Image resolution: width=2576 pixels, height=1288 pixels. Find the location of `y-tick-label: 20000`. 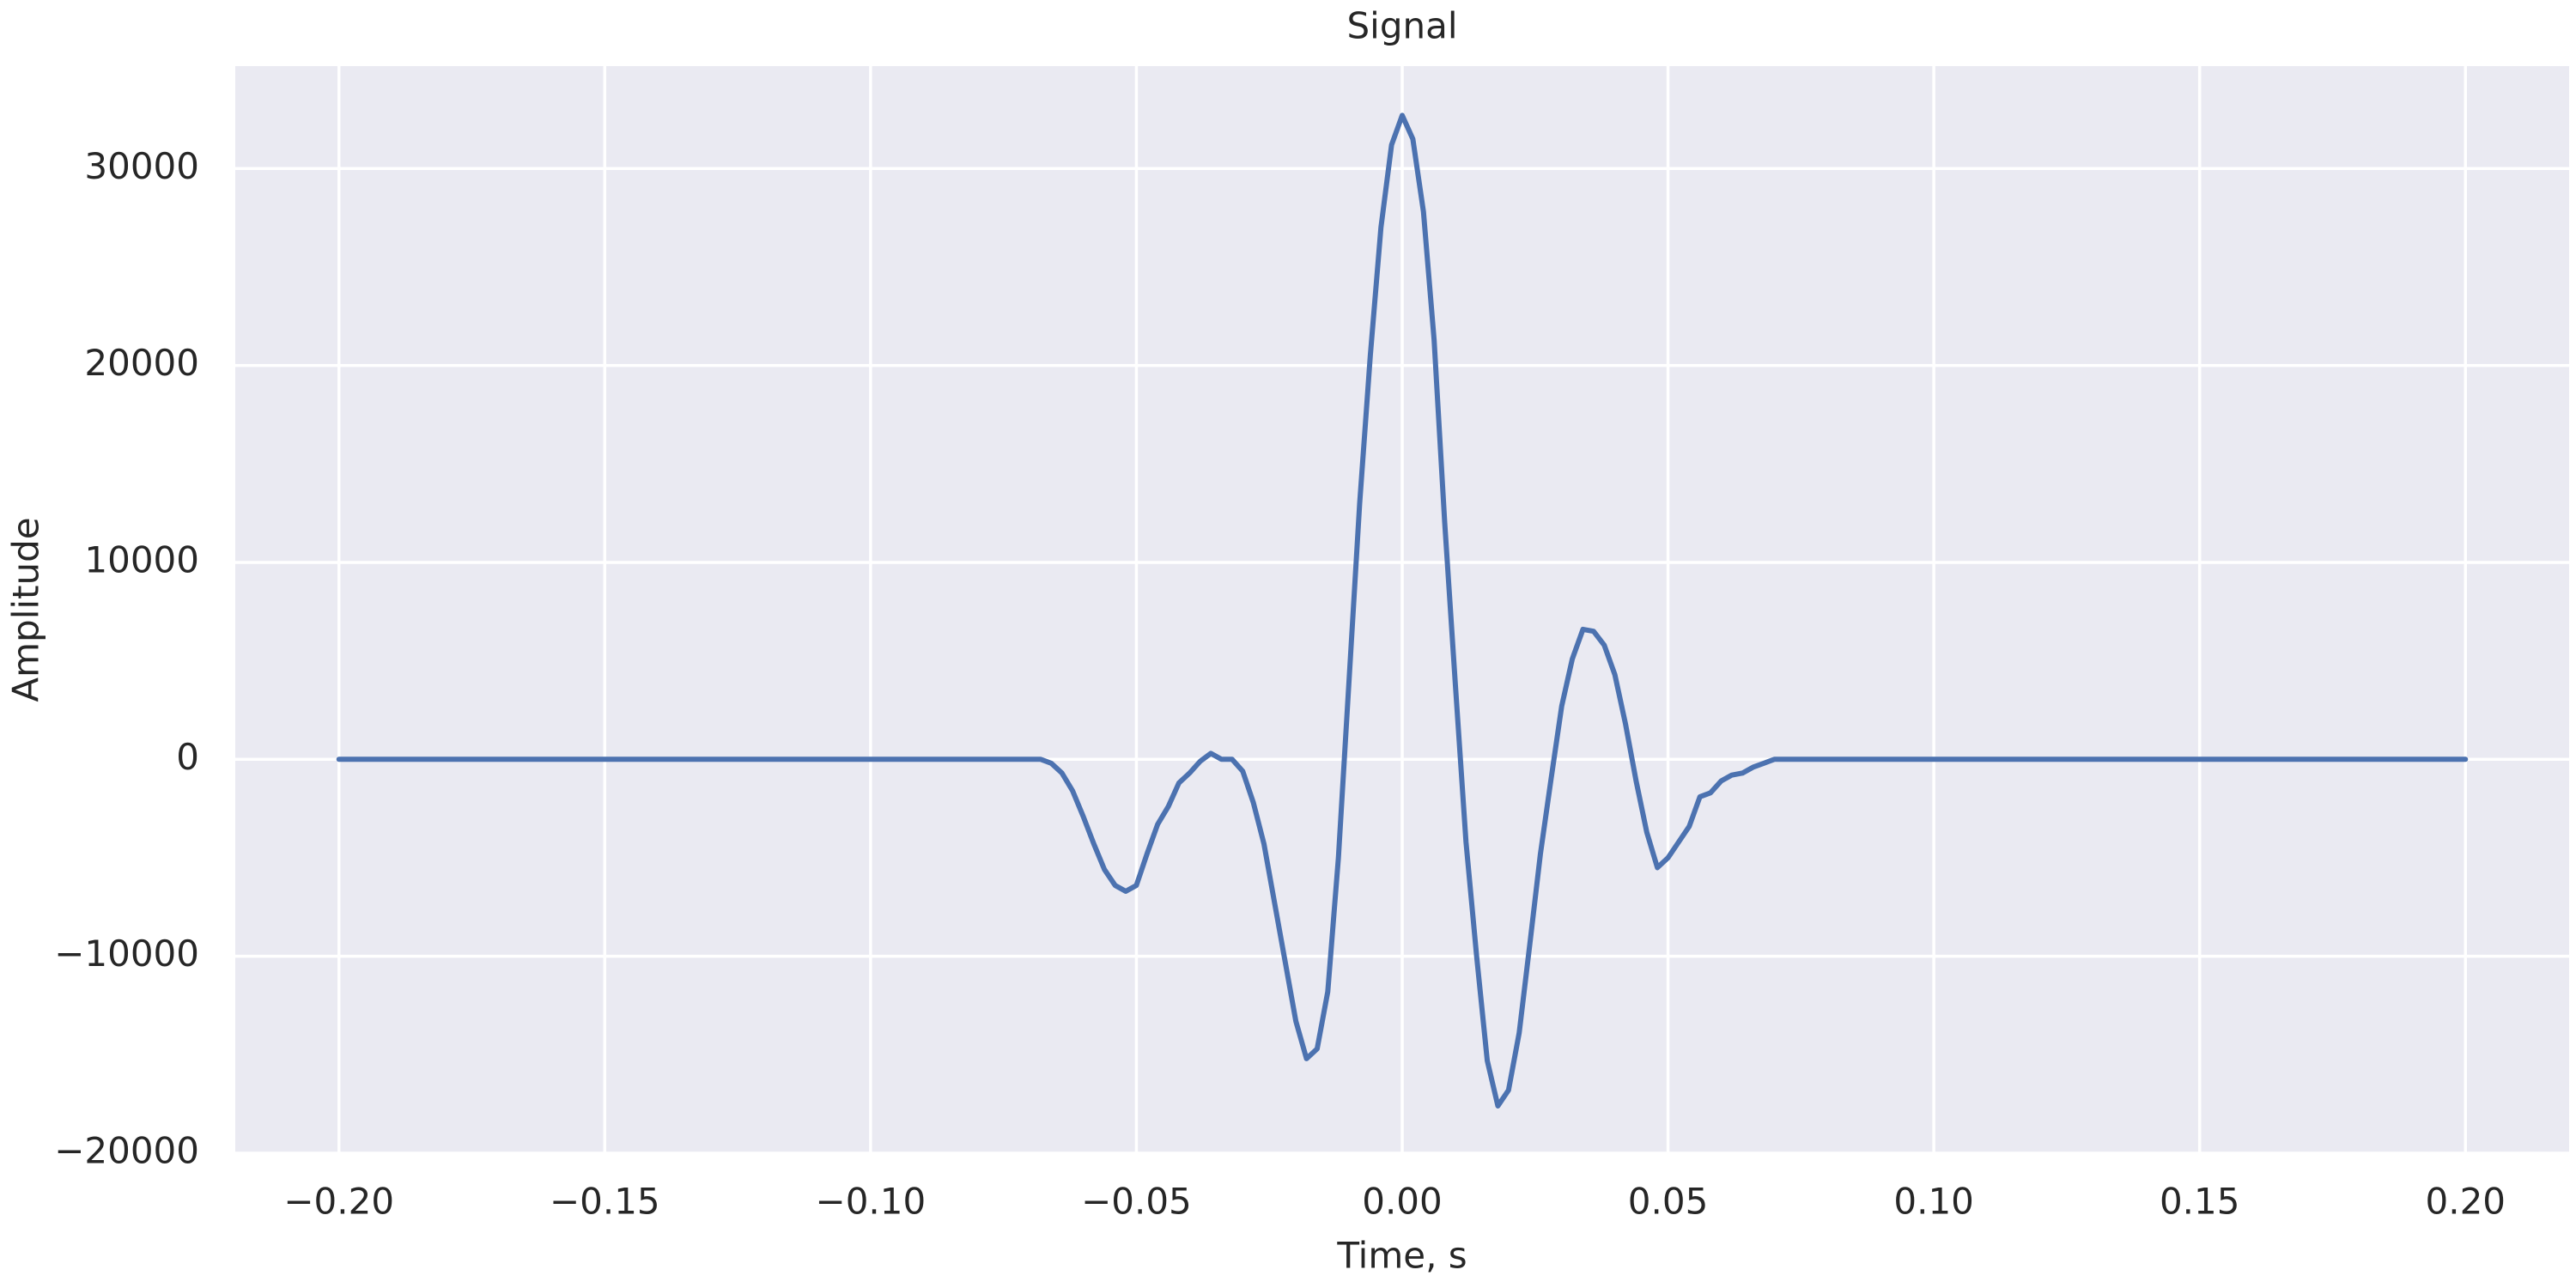

y-tick-label: 20000 is located at coordinates (142, 363).